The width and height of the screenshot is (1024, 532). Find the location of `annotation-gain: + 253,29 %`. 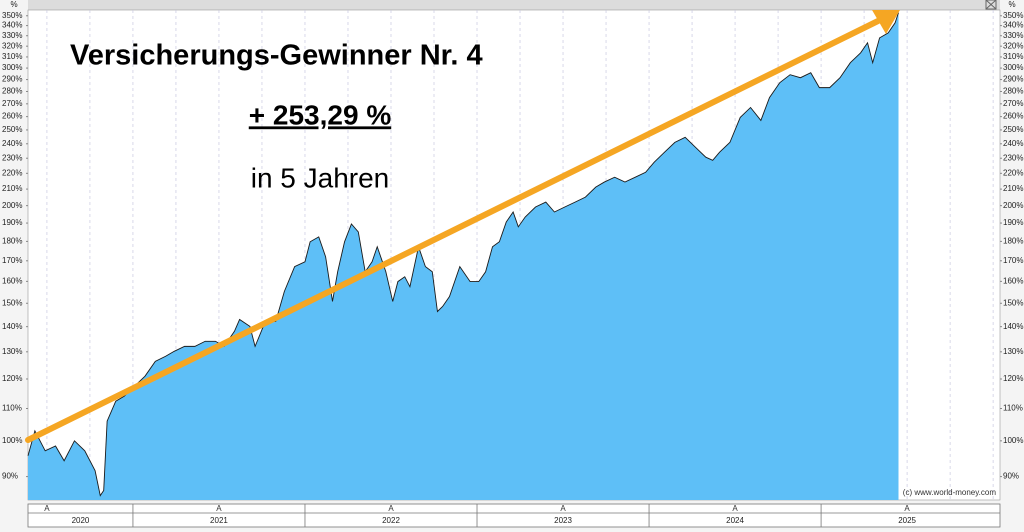

annotation-gain: + 253,29 % is located at coordinates (320, 114).